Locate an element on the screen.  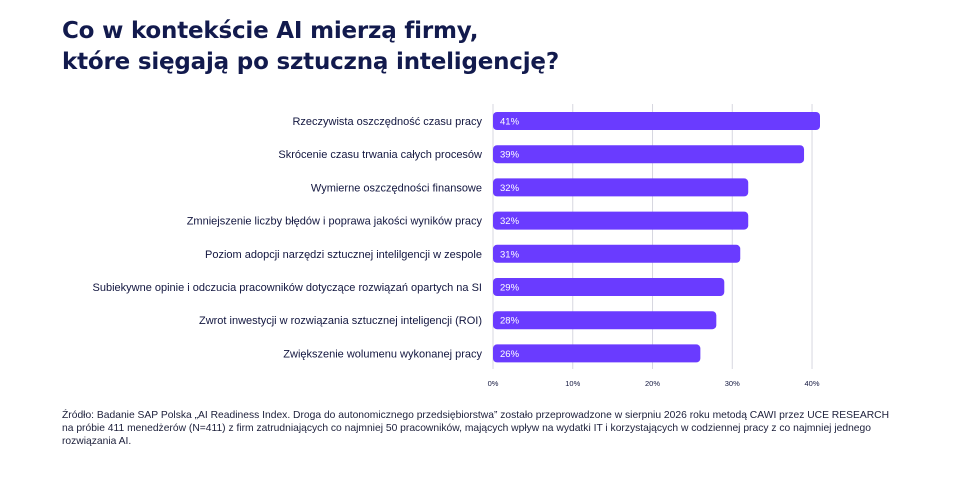
bar-value-label: 28% is located at coordinates (510, 321).